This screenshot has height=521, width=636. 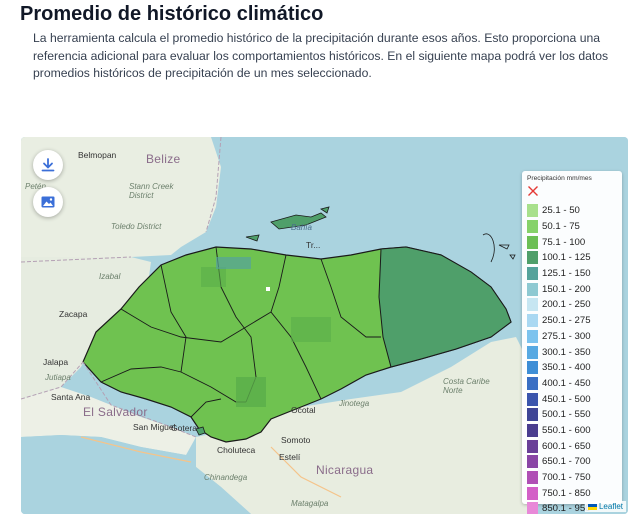 I want to click on legend-label: 200.1 - 250, so click(x=566, y=305).